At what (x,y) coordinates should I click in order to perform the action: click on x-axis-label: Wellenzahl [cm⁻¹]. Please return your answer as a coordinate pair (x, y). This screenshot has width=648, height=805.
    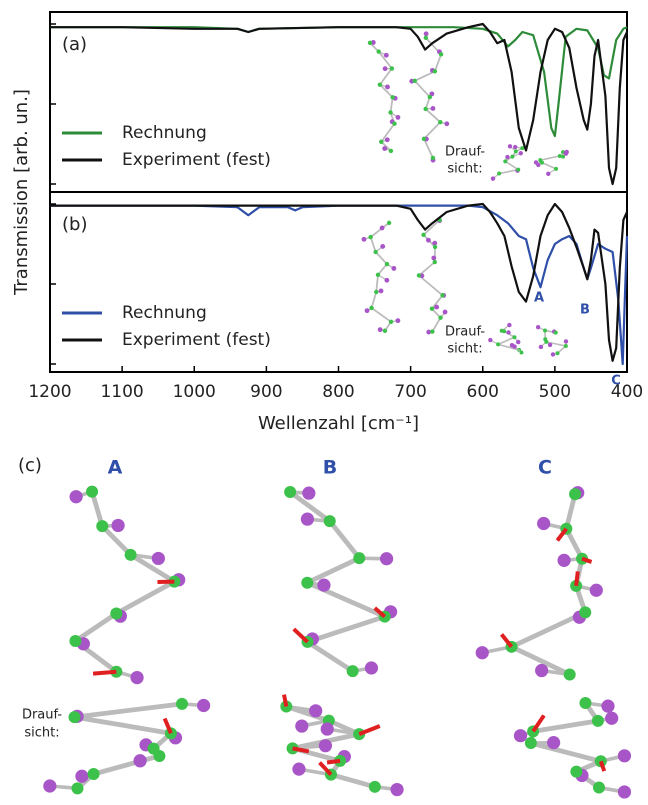
    Looking at the image, I should click on (338, 423).